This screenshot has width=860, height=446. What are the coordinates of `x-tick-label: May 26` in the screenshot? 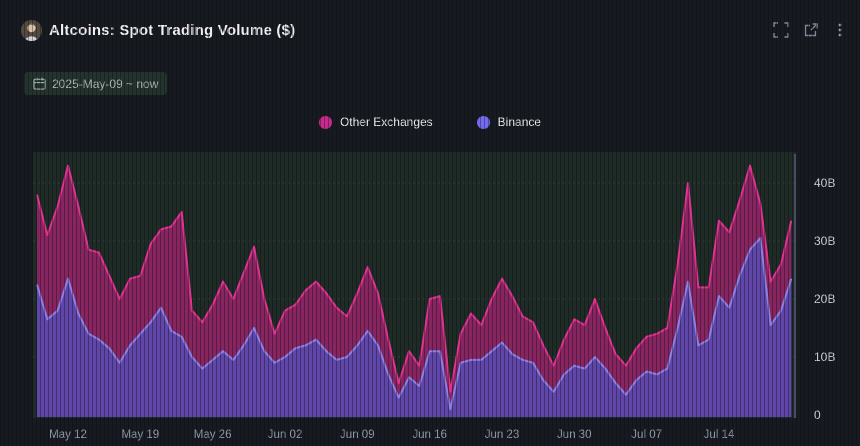 It's located at (212, 435).